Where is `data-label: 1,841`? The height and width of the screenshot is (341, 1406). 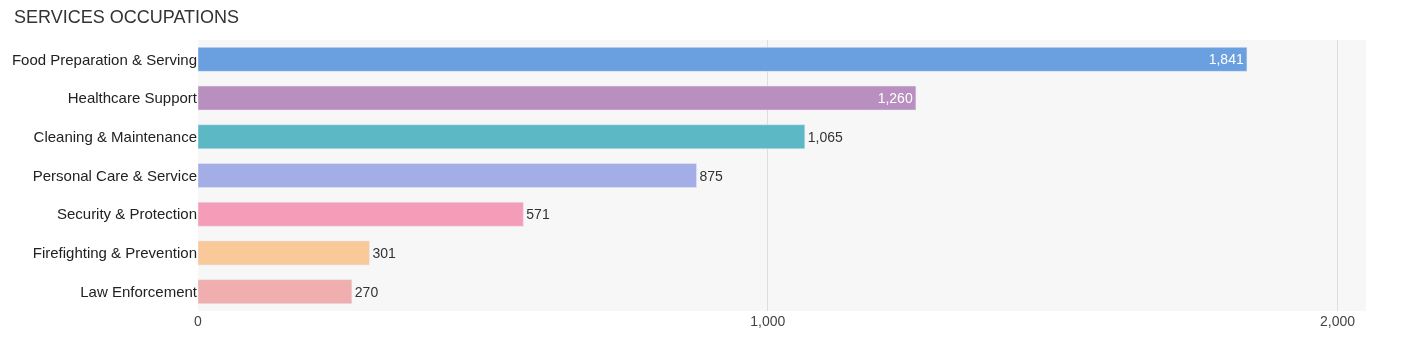 data-label: 1,841 is located at coordinates (1226, 59).